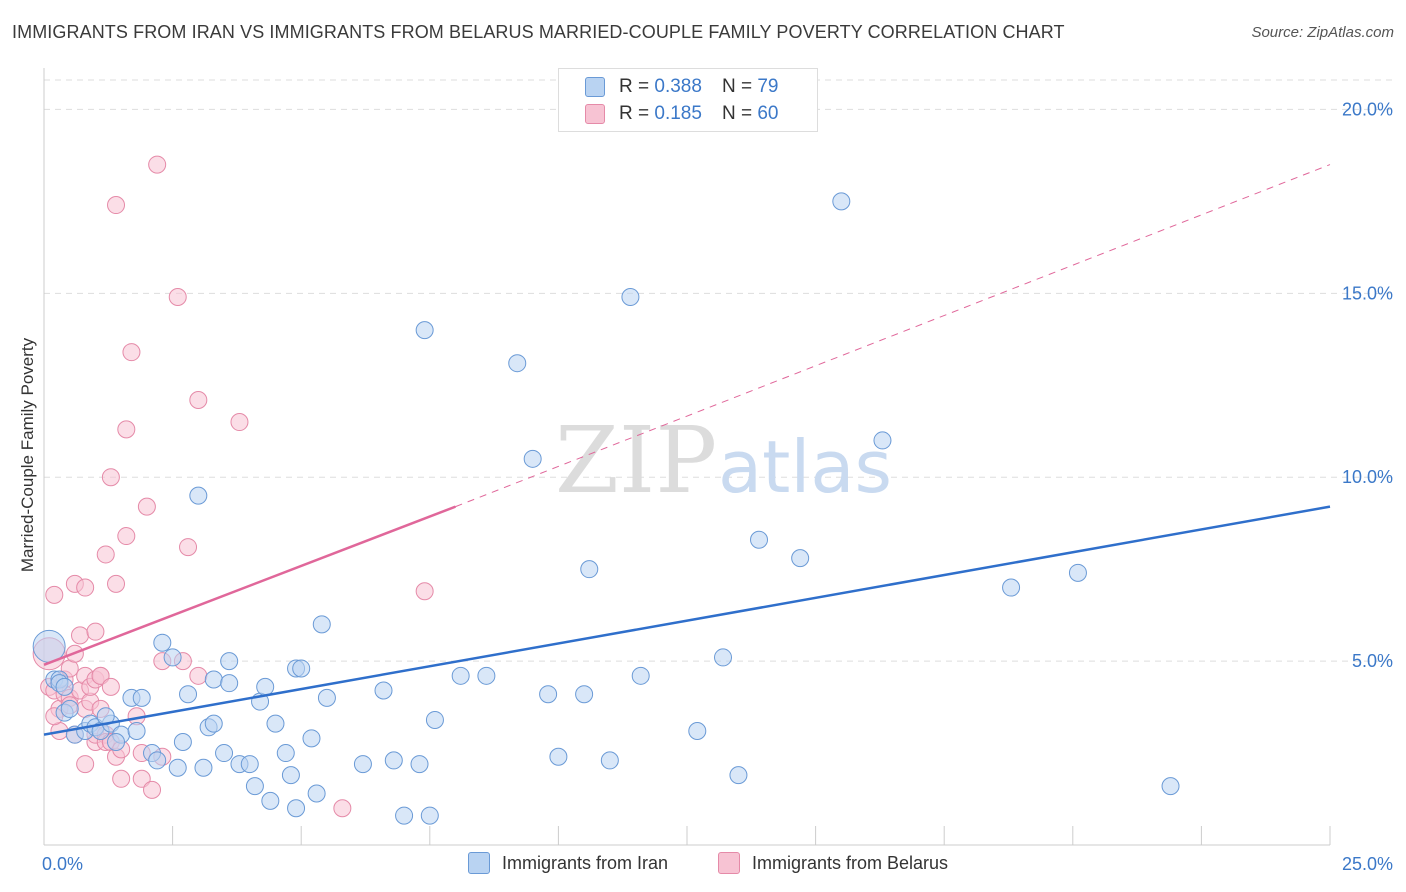 The height and width of the screenshot is (892, 1406). What do you see at coordinates (479, 863) in the screenshot?
I see `bottom-legend-swatch-iran` at bounding box center [479, 863].